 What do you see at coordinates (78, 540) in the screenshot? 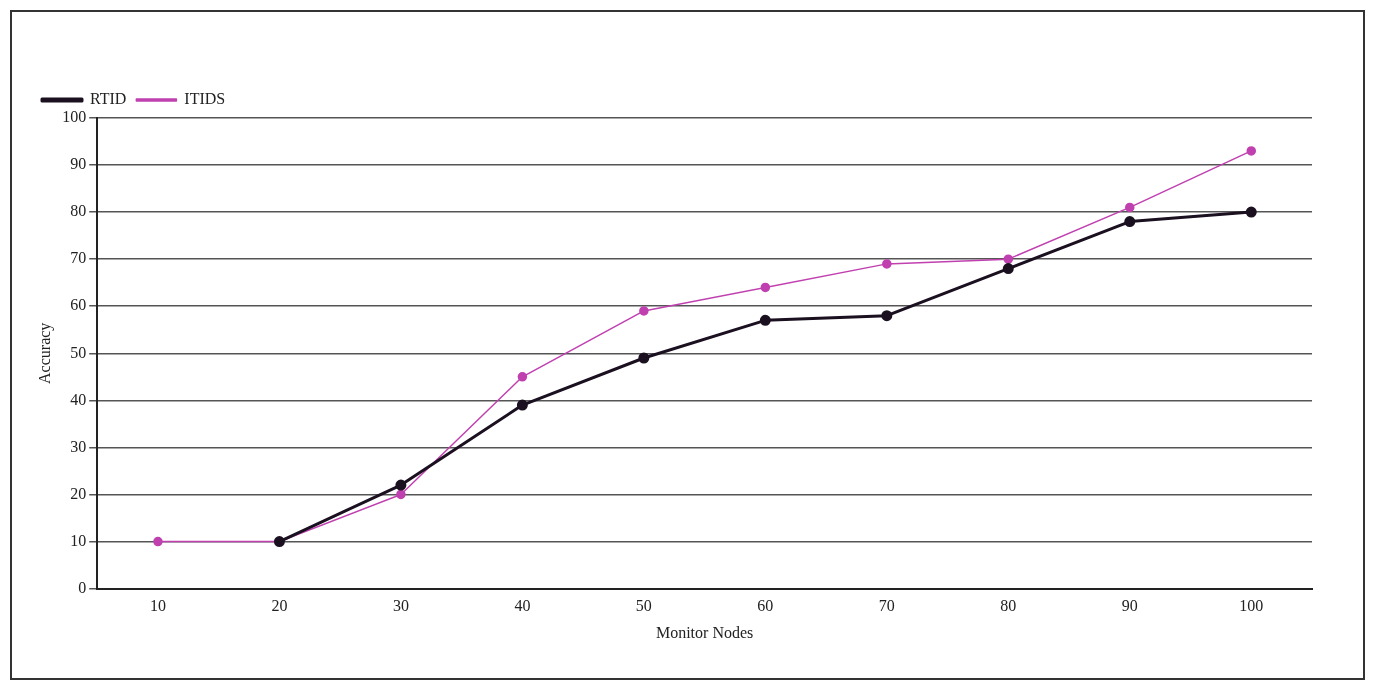
I see `y-tick-label: 10` at bounding box center [78, 540].